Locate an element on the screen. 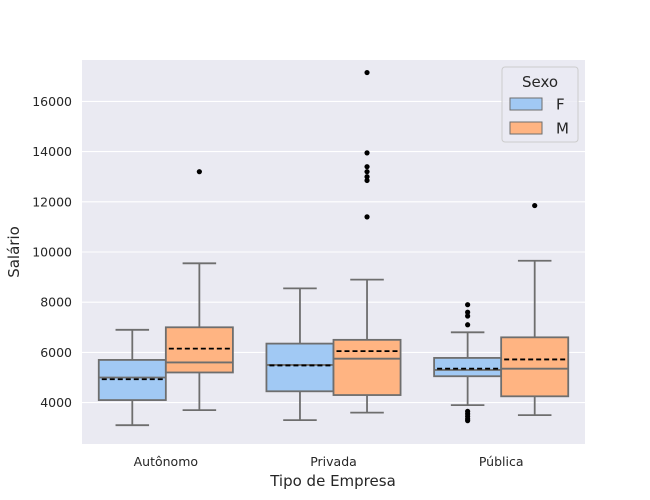 Image resolution: width=650 pixels, height=500 pixels. box-F-Privada is located at coordinates (300, 354).